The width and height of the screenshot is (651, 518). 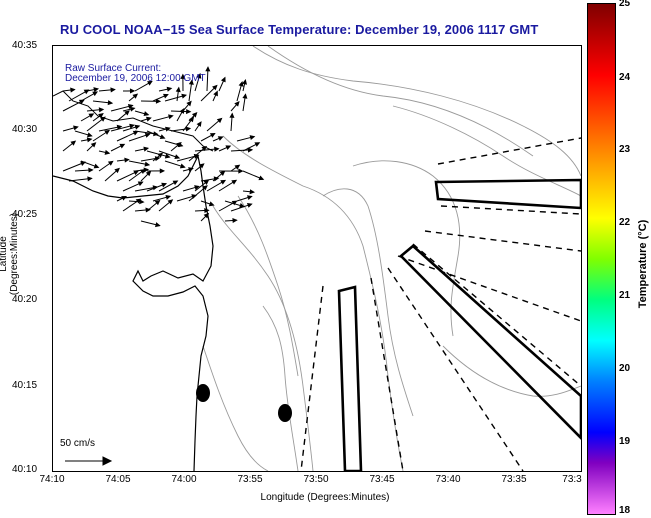 What do you see at coordinates (625, 149) in the screenshot?
I see `colorbar-tick: 23` at bounding box center [625, 149].